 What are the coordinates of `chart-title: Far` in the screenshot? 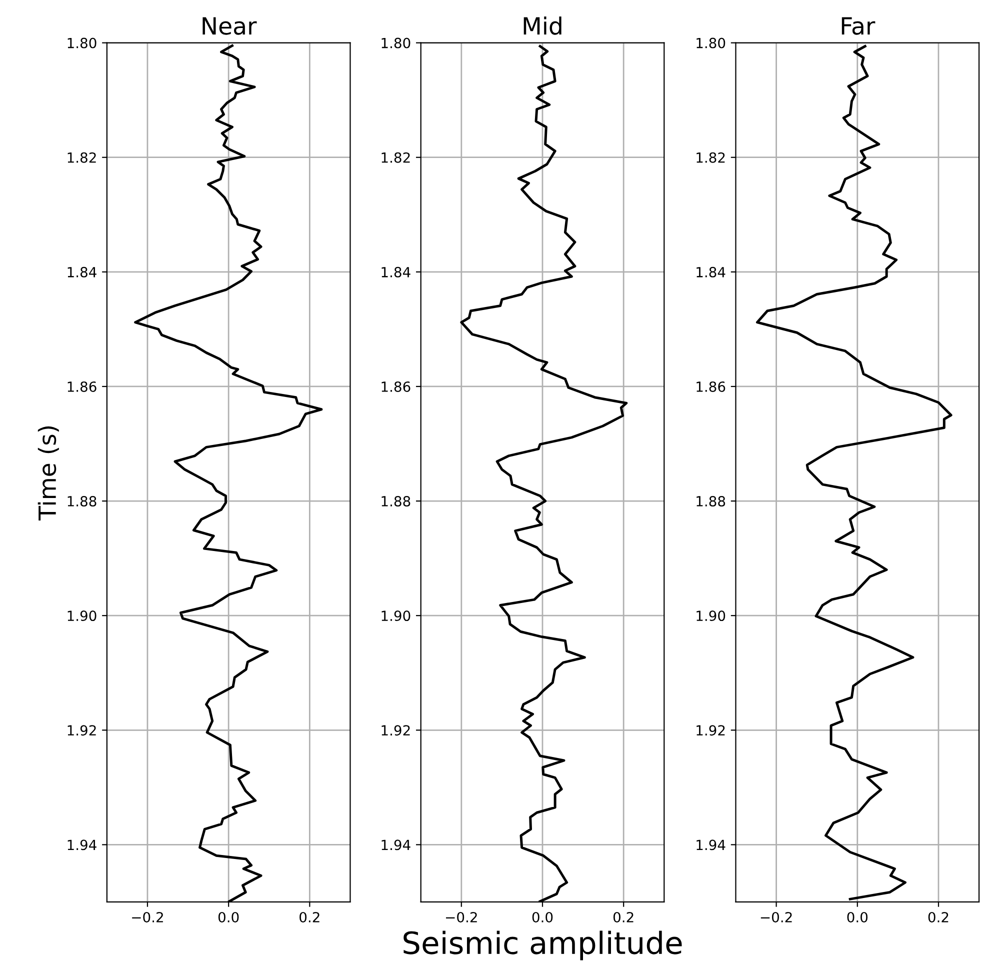 It's located at (859, 26).